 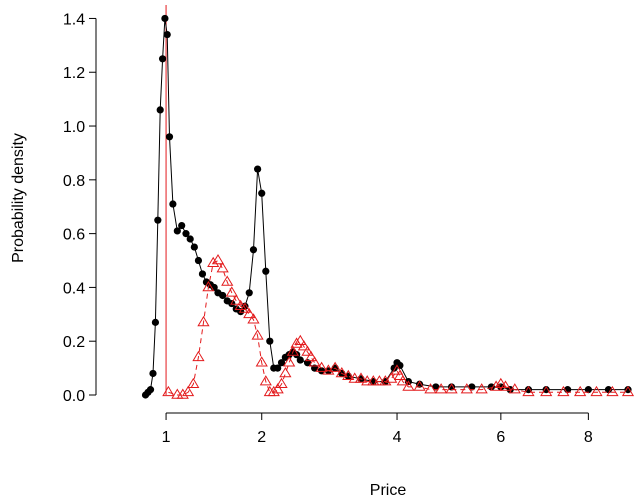 I want to click on y-axis: 0.0 0.2 0.4 0.6 0.8 1.0 1.2 1.4, so click(x=80, y=208).